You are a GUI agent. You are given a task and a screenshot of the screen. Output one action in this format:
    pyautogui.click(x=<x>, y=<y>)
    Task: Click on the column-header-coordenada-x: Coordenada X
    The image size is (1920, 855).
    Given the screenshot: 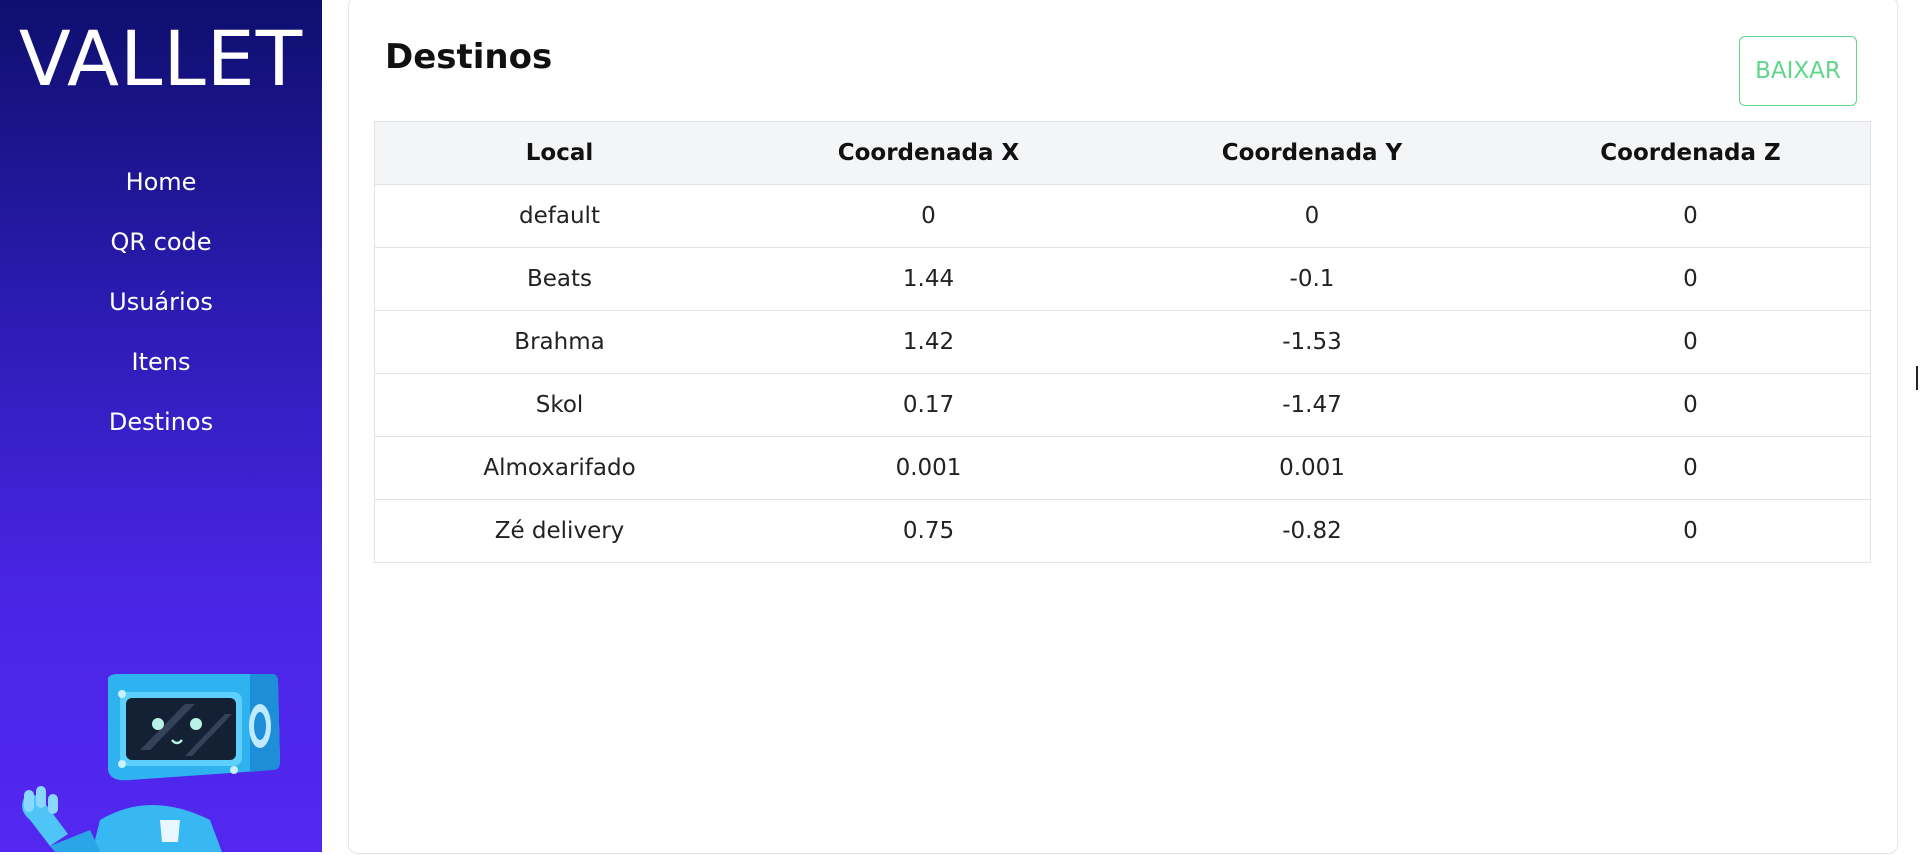 What is the action you would take?
    pyautogui.click(x=928, y=153)
    